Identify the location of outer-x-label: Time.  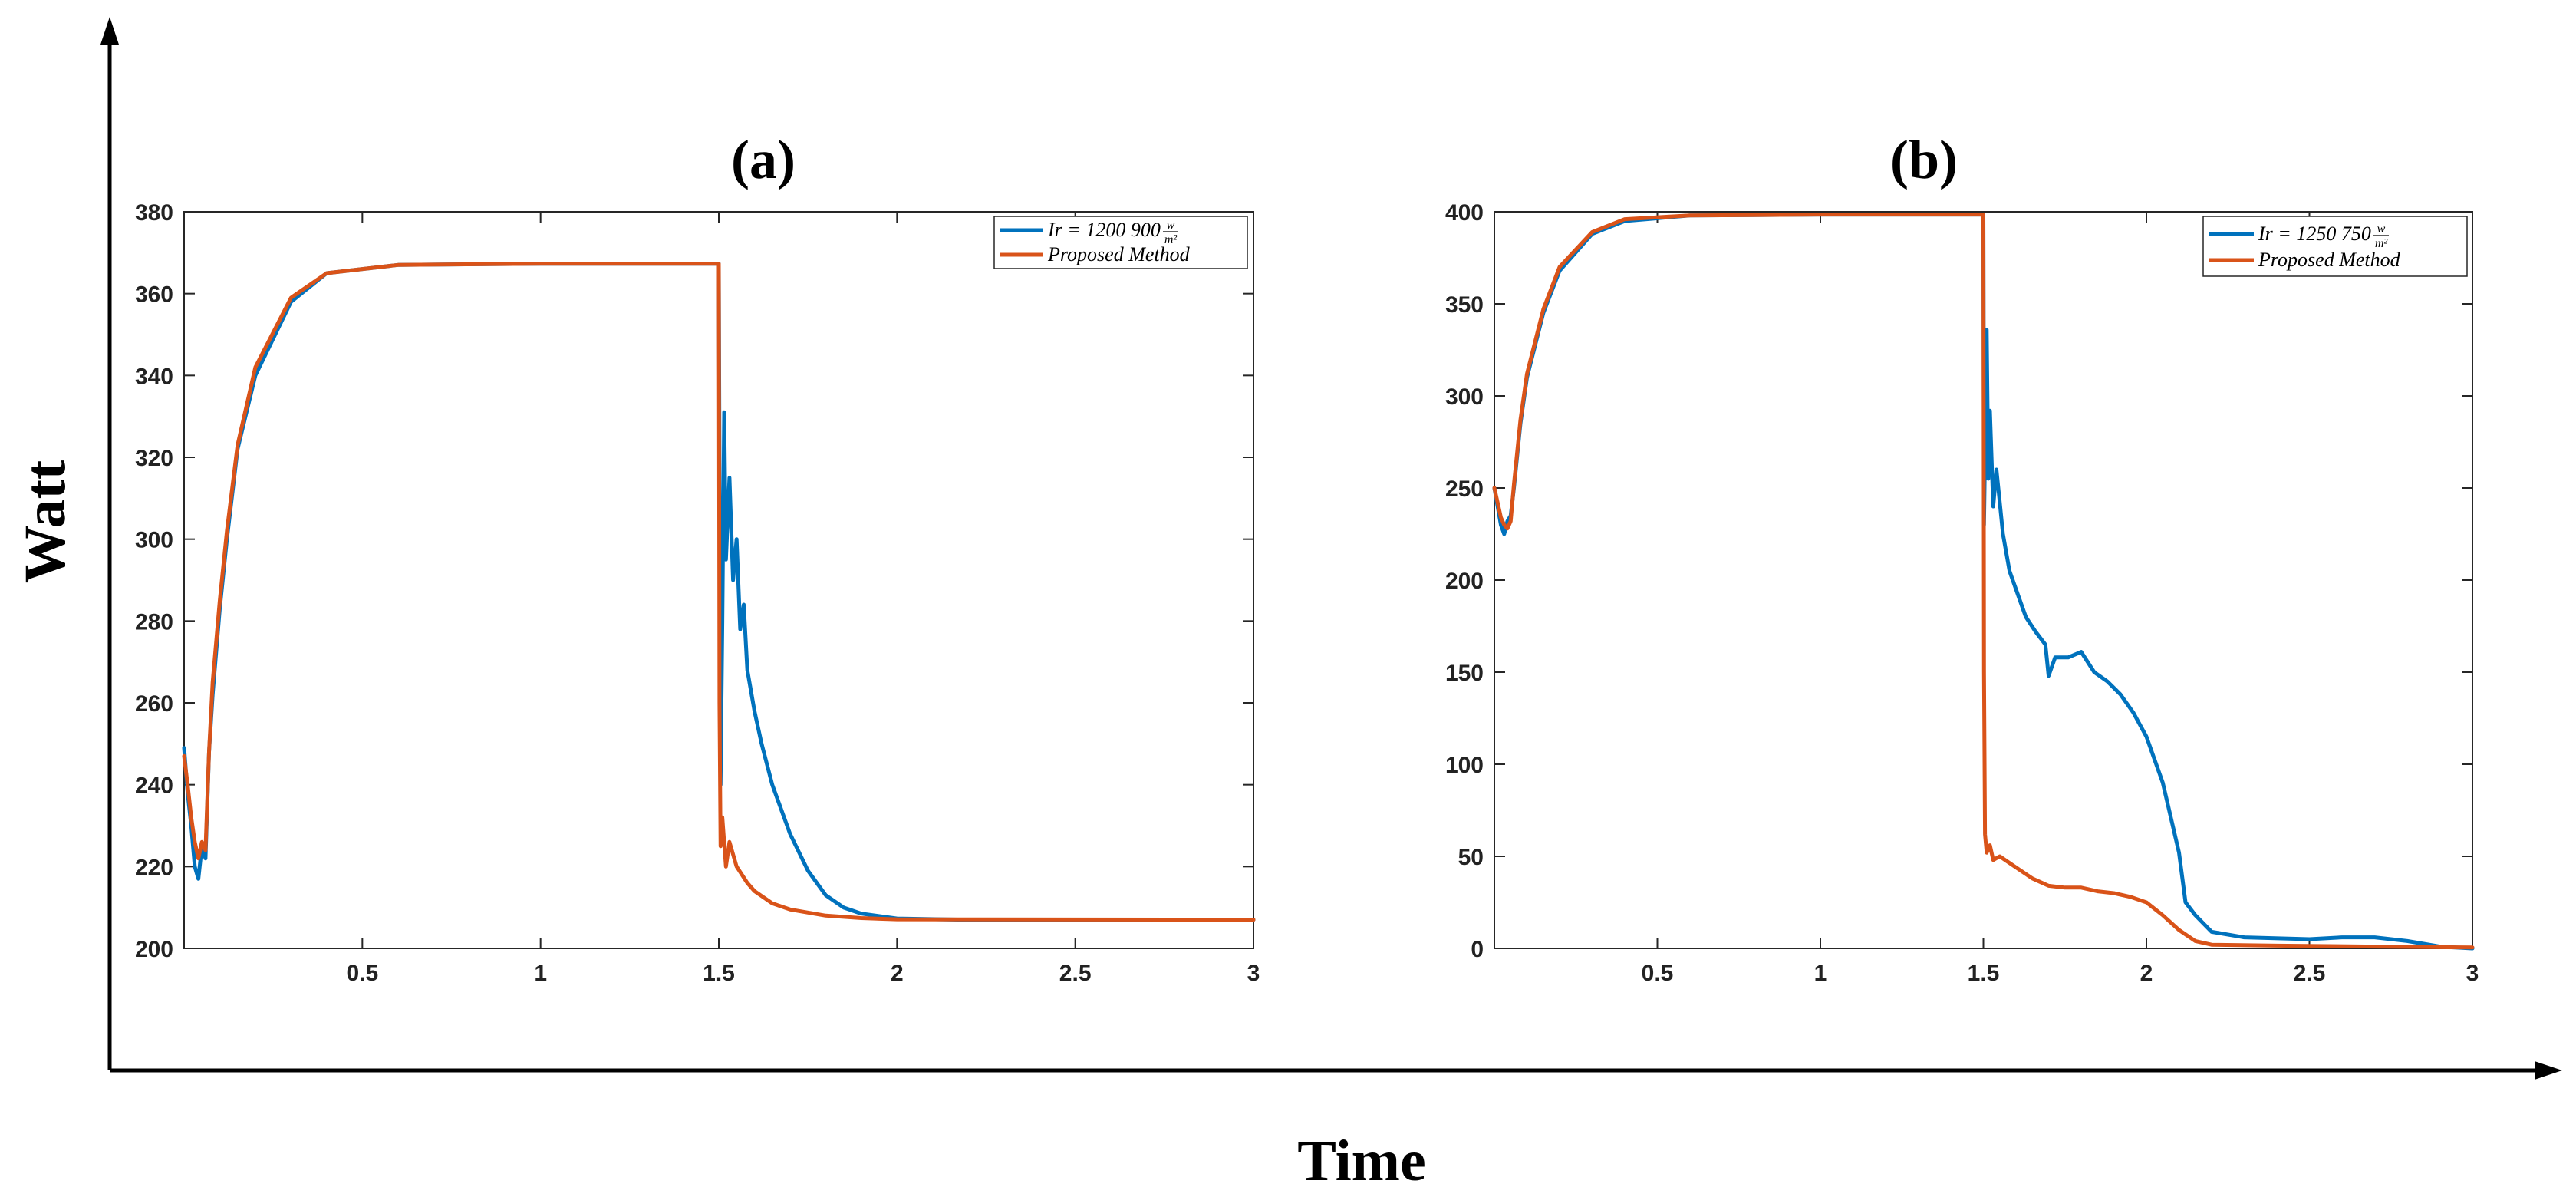
(1361, 1161).